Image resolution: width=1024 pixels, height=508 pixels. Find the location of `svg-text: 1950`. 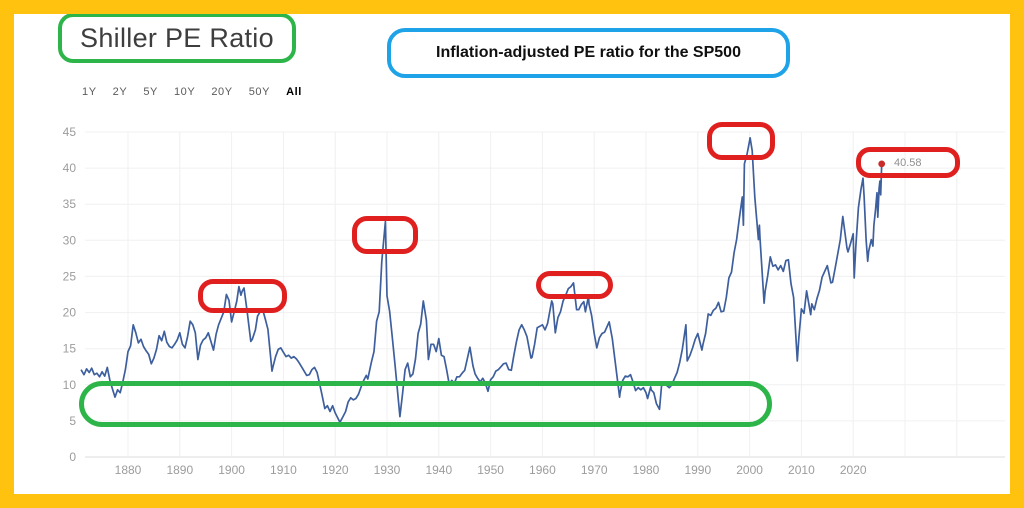

svg-text: 1950 is located at coordinates (490, 470).